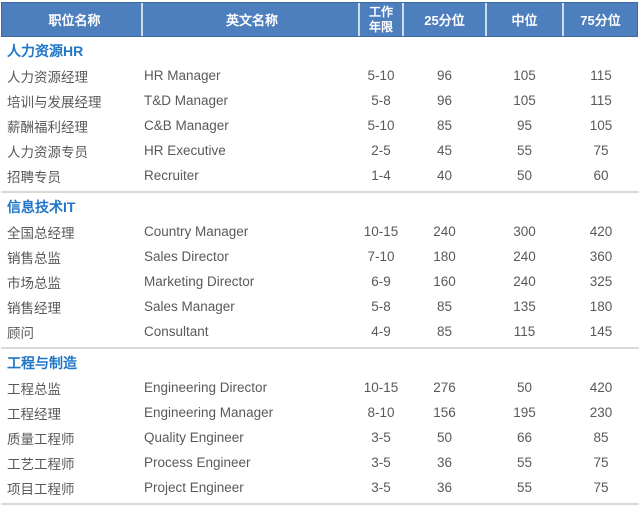 The image size is (640, 512). What do you see at coordinates (34, 258) in the screenshot?
I see `position-name-cell: 销售总监` at bounding box center [34, 258].